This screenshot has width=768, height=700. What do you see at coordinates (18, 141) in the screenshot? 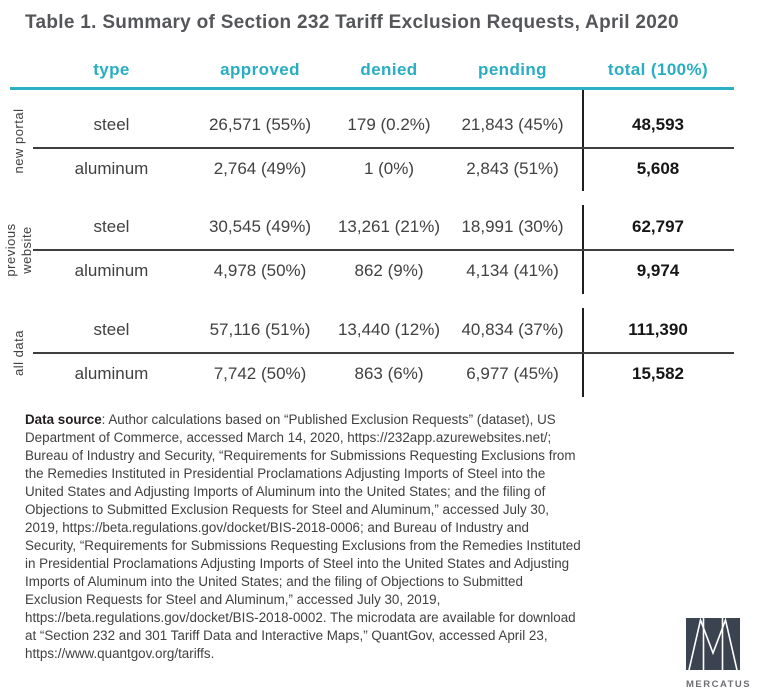
I see `group-label-new-portal: new portal` at bounding box center [18, 141].